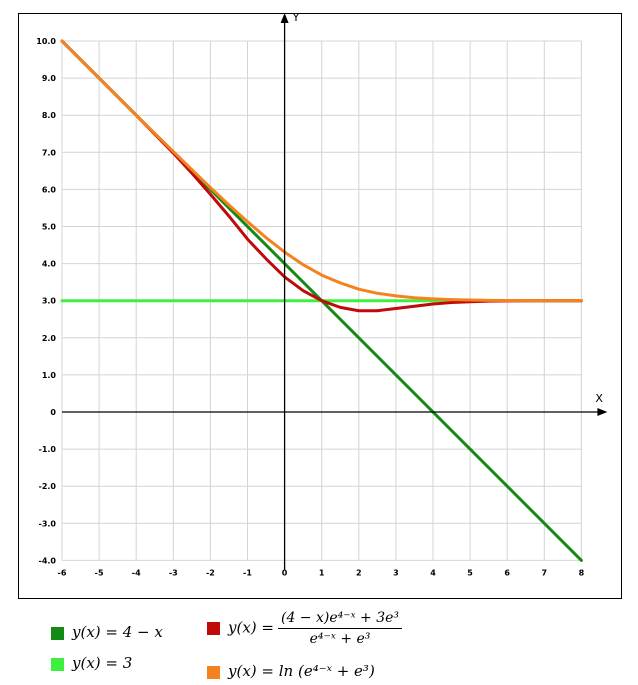  I want to click on y-tick-label: -1.0, so click(48, 449).